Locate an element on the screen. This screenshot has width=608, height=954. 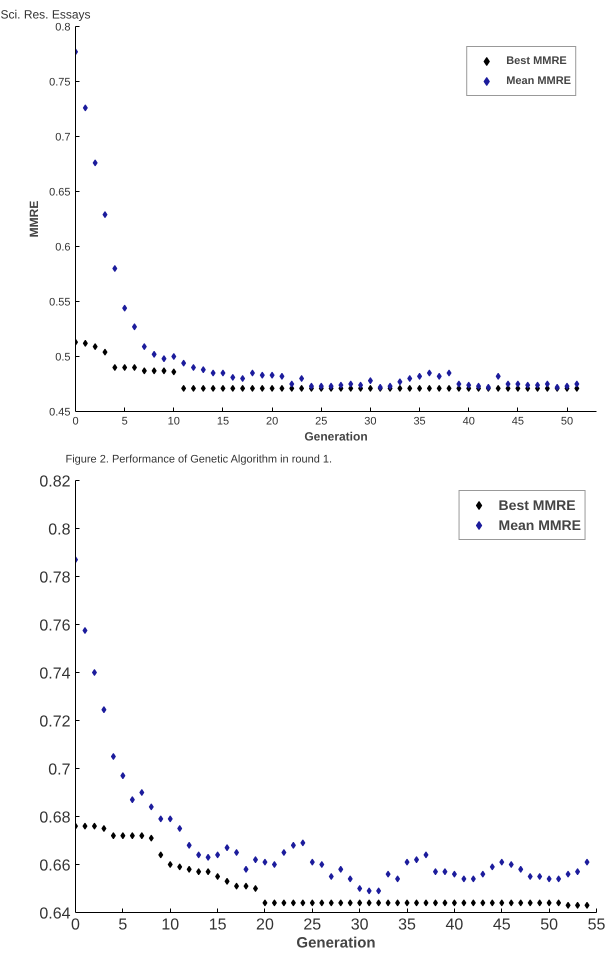
text: Sci. Res. Essays is located at coordinates (45, 15).